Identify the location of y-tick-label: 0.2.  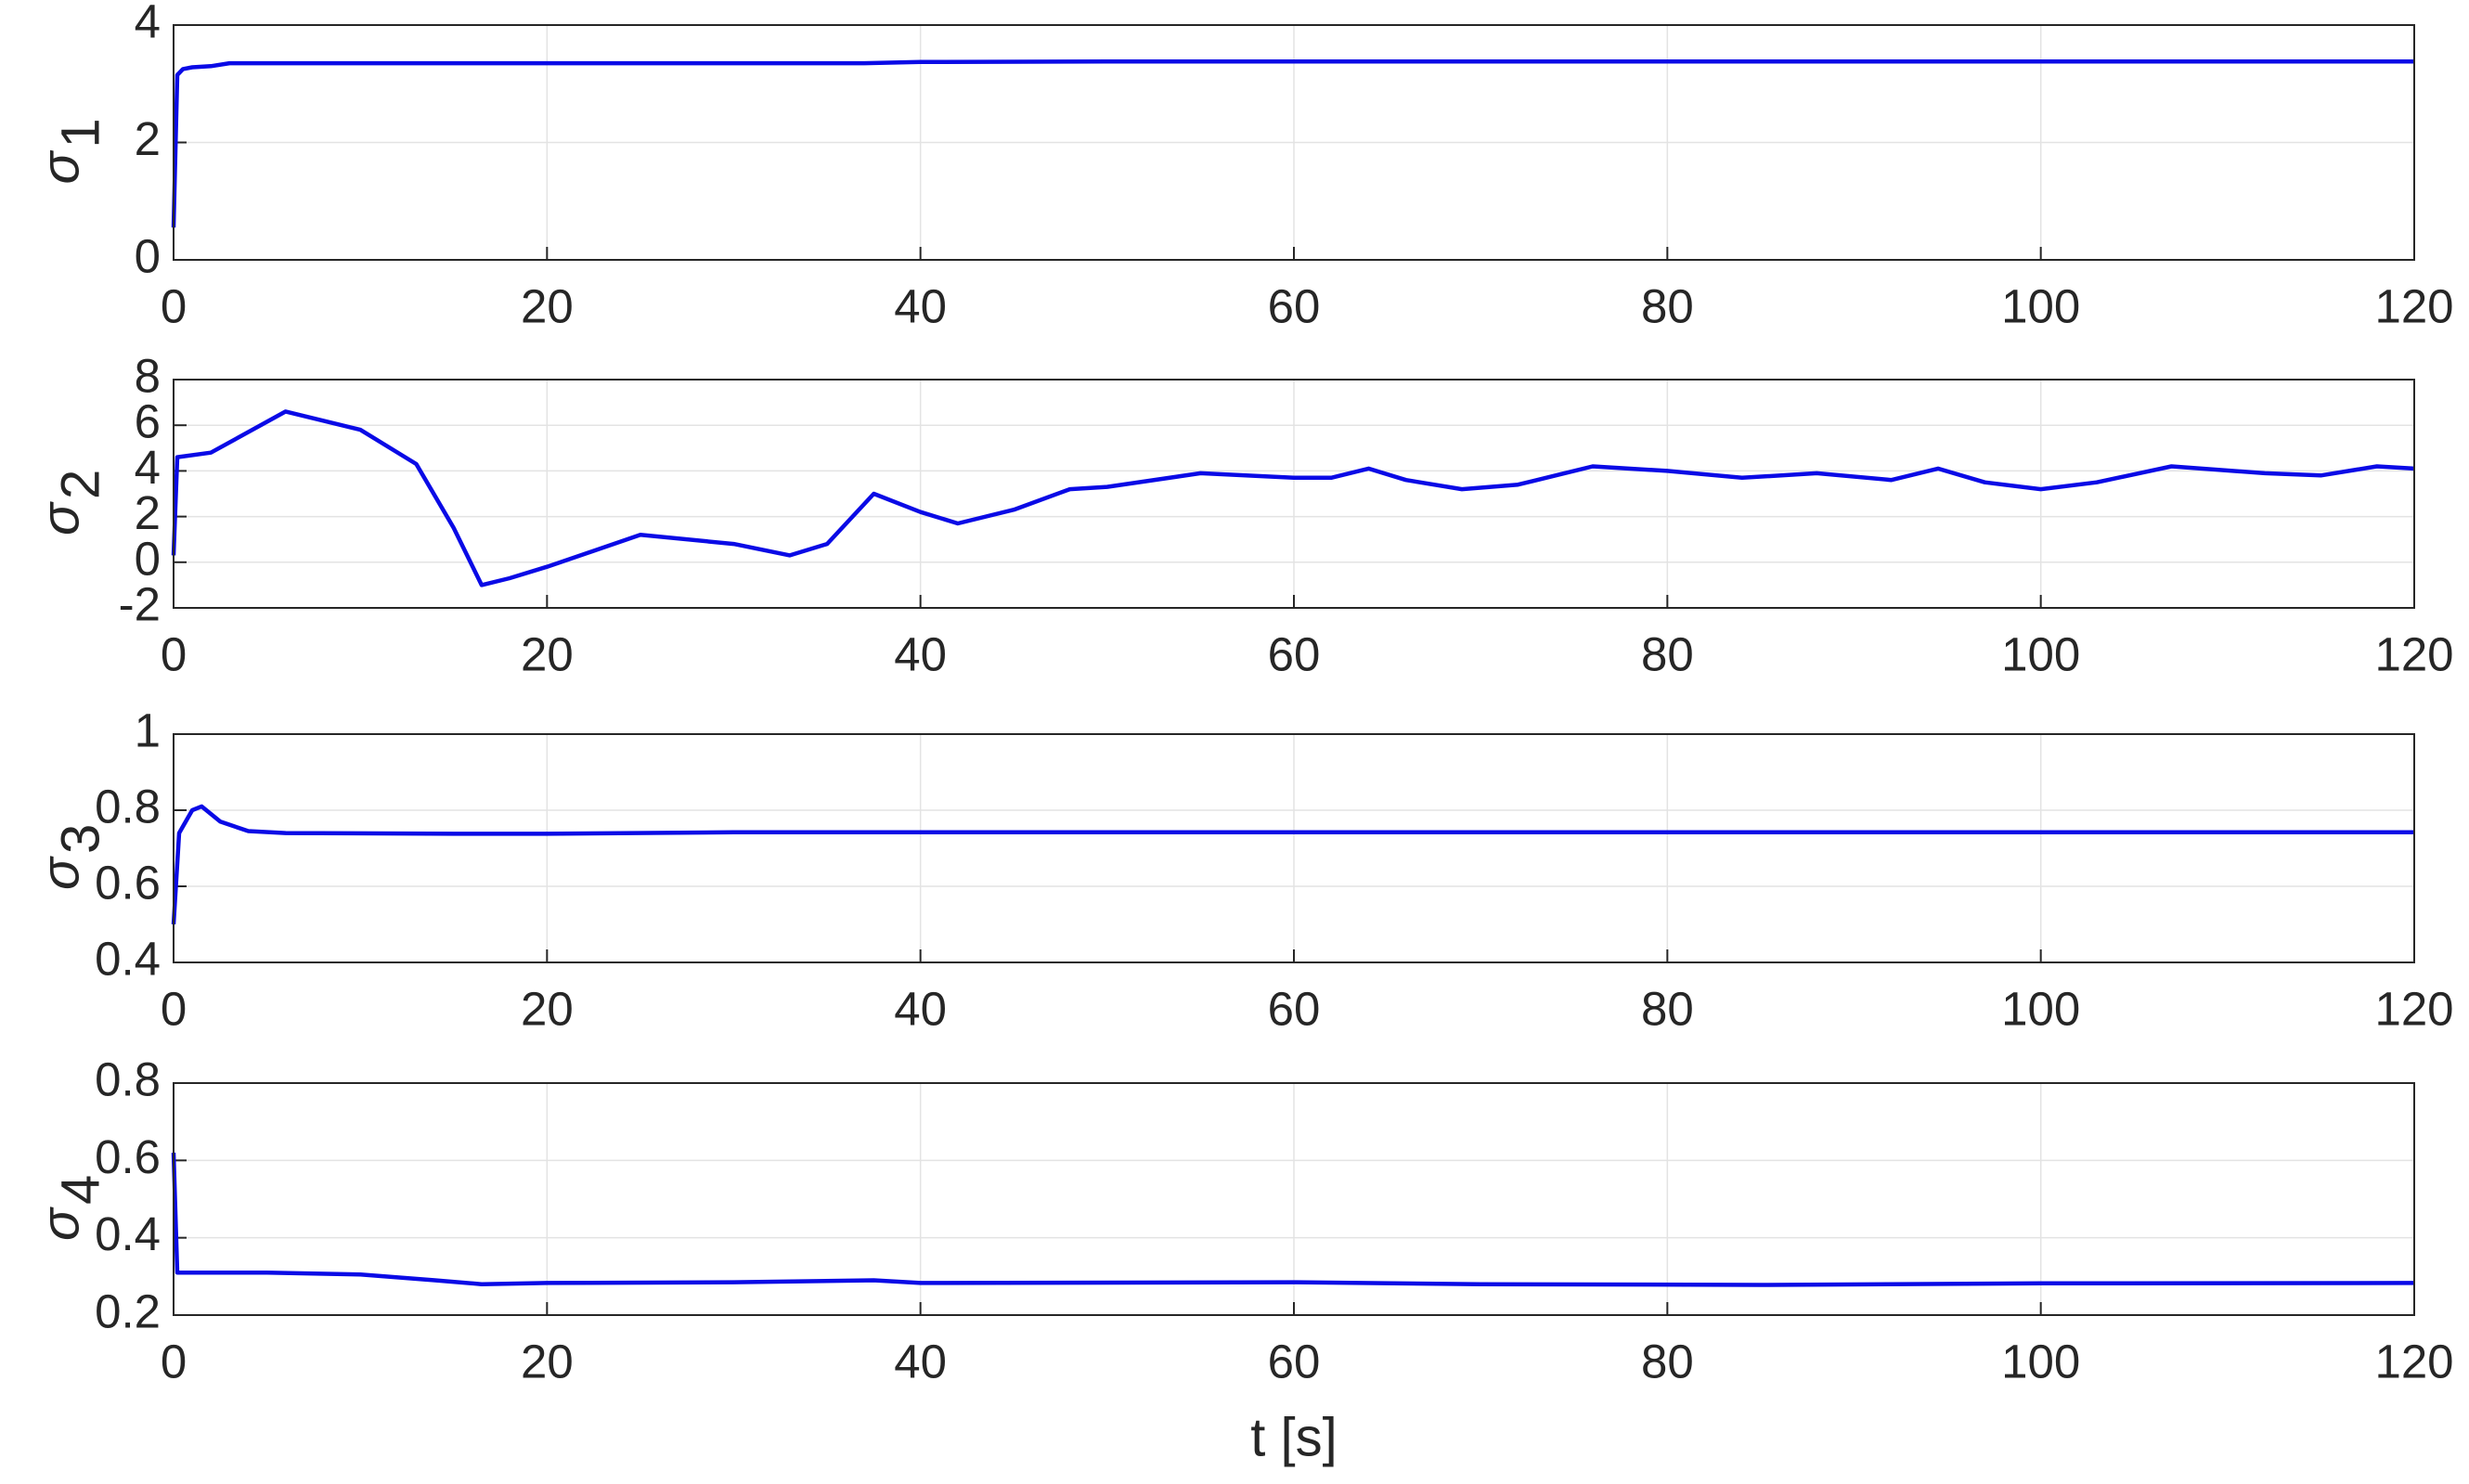
(128, 1311).